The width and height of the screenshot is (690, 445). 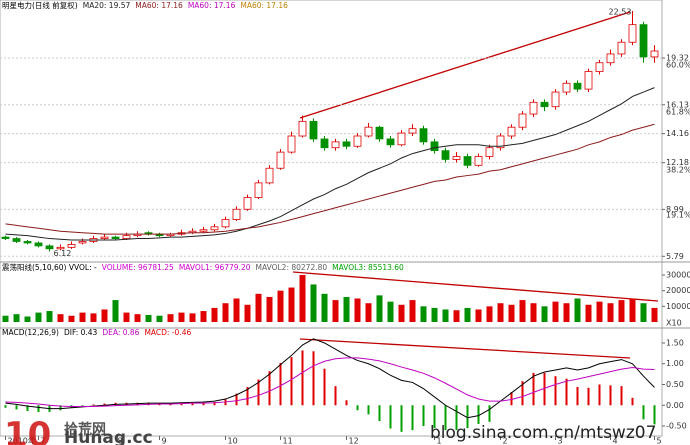 I want to click on watermark-logo: 10, so click(x=28, y=430).